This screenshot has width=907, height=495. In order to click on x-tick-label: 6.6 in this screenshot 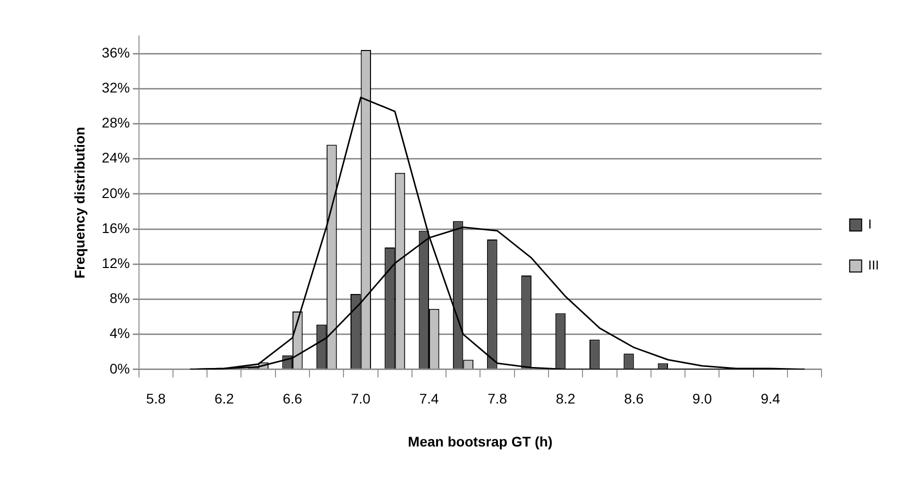, I will do `click(292, 398)`.